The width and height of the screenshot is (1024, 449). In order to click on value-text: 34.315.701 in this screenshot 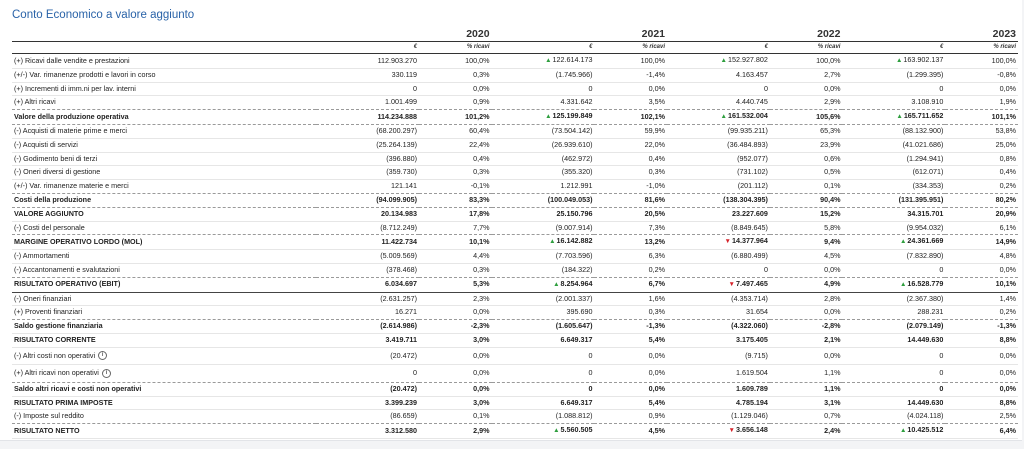, I will do `click(925, 213)`.